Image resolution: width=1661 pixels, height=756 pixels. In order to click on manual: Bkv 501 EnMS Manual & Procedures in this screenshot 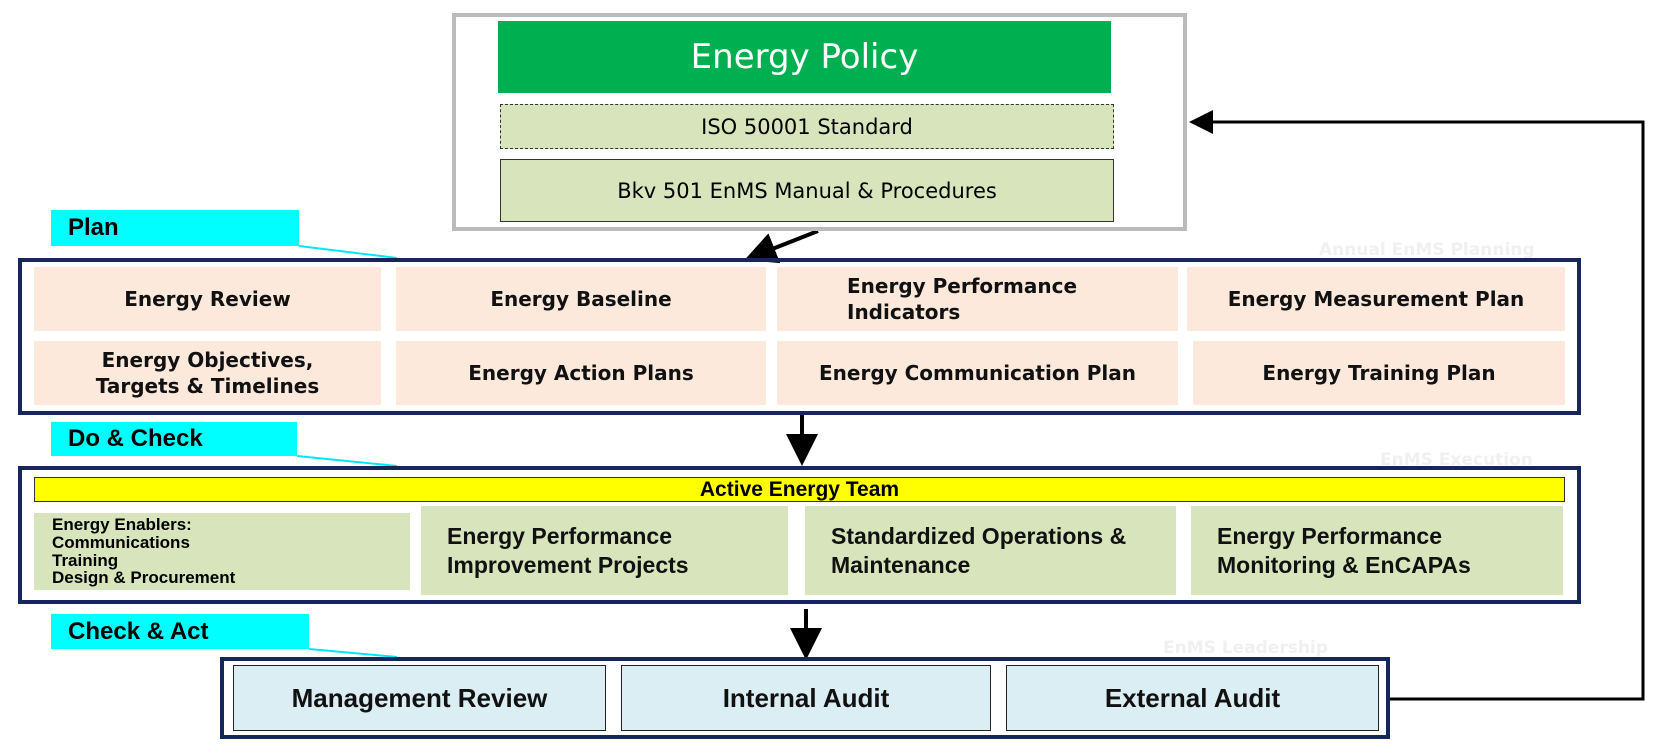, I will do `click(807, 190)`.